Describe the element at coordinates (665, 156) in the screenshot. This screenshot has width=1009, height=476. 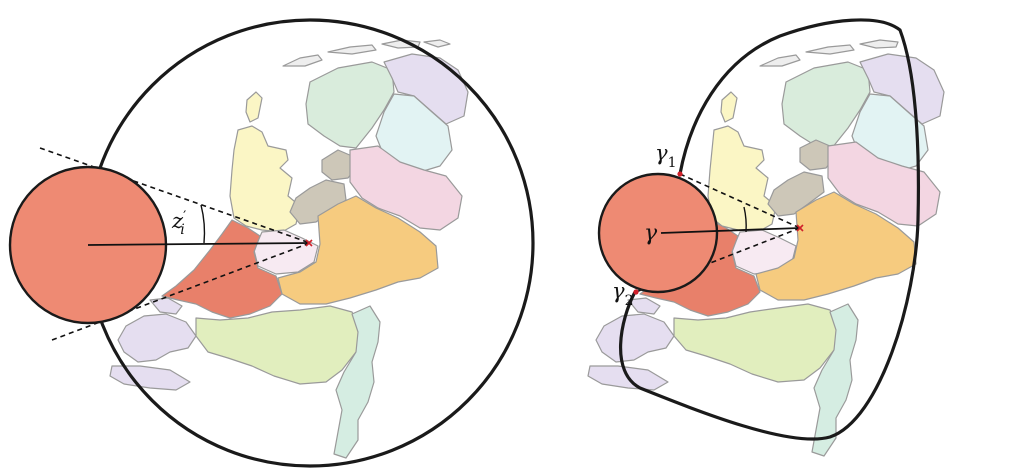
I see `gamma1-label: γ1` at that location.